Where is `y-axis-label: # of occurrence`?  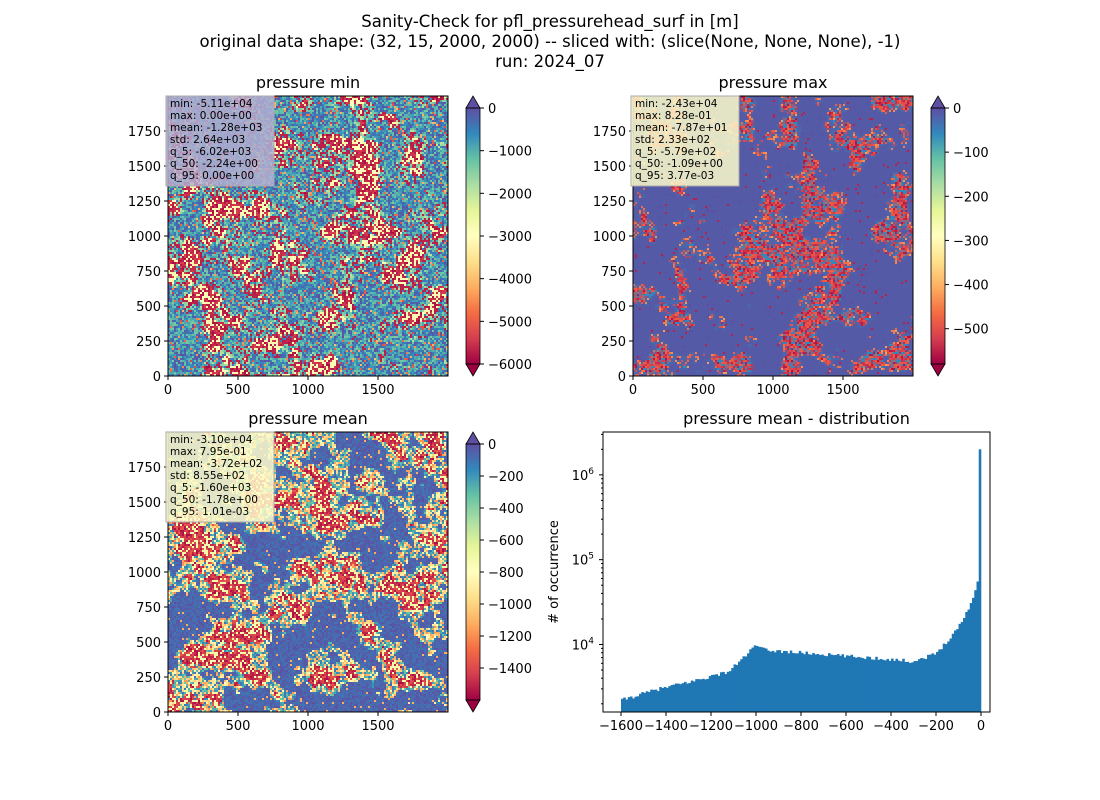 y-axis-label: # of occurrence is located at coordinates (554, 572).